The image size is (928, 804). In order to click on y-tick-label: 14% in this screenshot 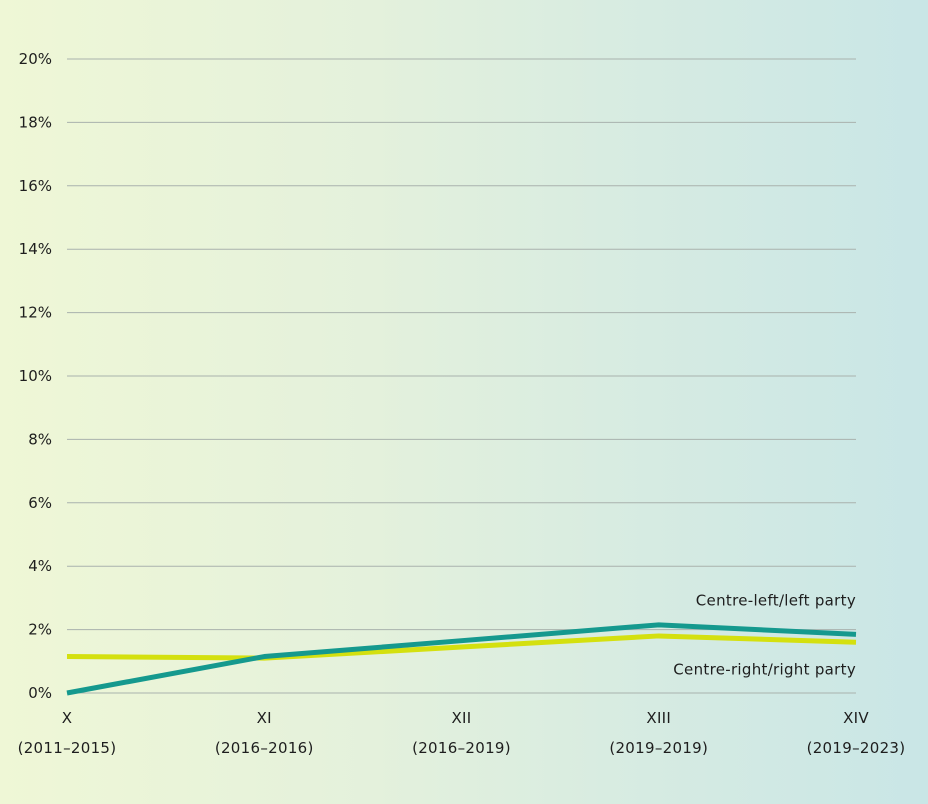, I will do `click(35, 249)`.